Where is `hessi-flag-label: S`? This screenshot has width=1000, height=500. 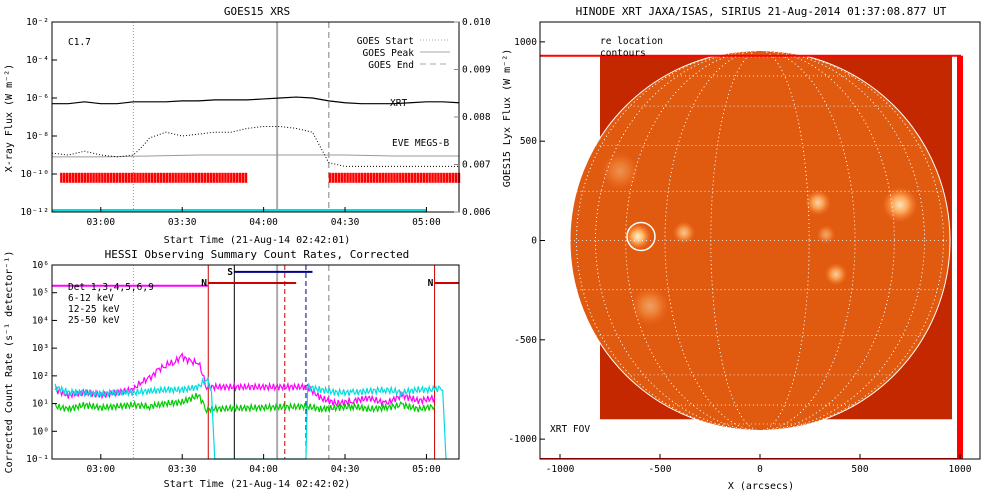
hessi-flag-label: S is located at coordinates (230, 272).